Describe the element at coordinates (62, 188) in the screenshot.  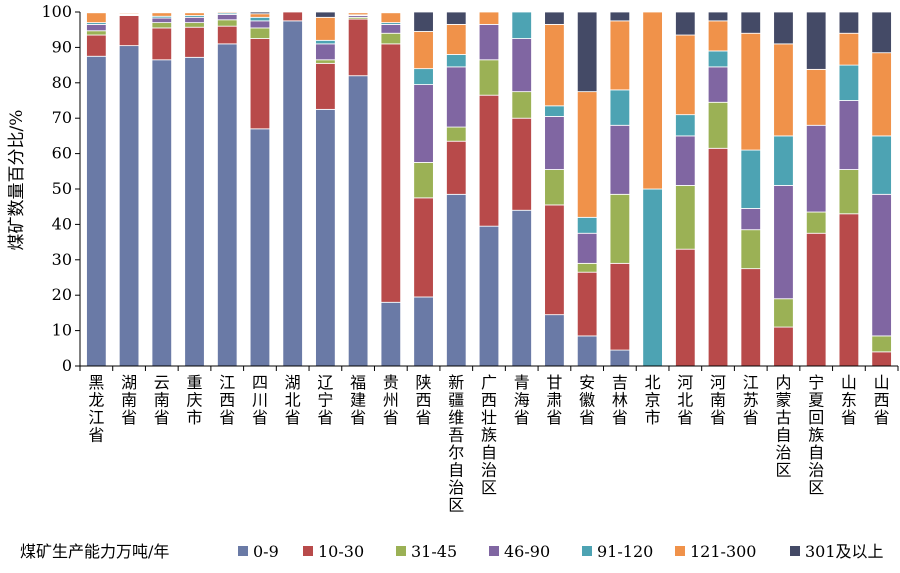
I see `y-tick-label: 50` at that location.